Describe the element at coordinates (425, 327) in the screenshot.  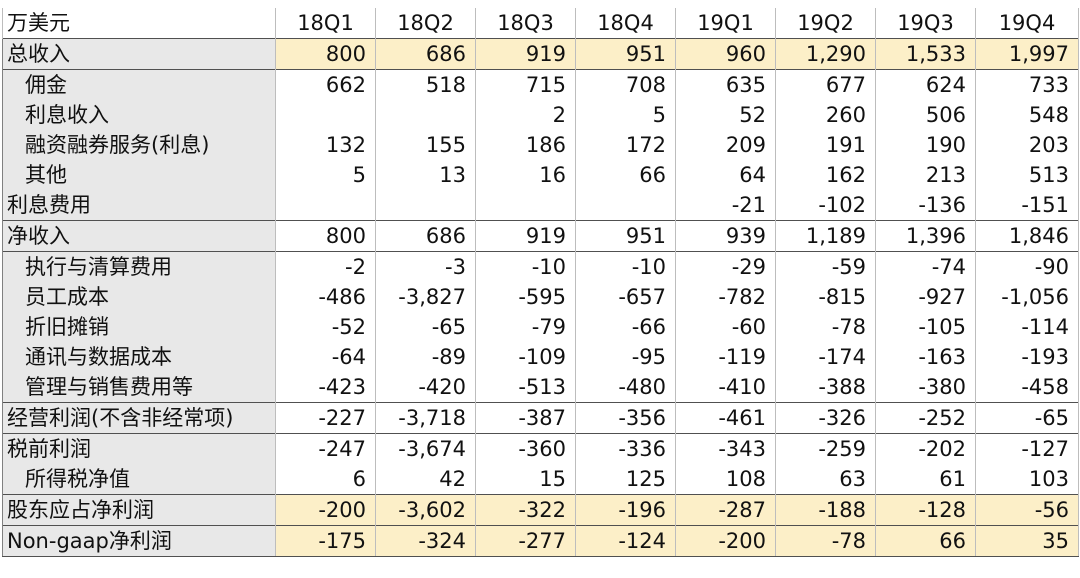
I see `value-cell: -65` at that location.